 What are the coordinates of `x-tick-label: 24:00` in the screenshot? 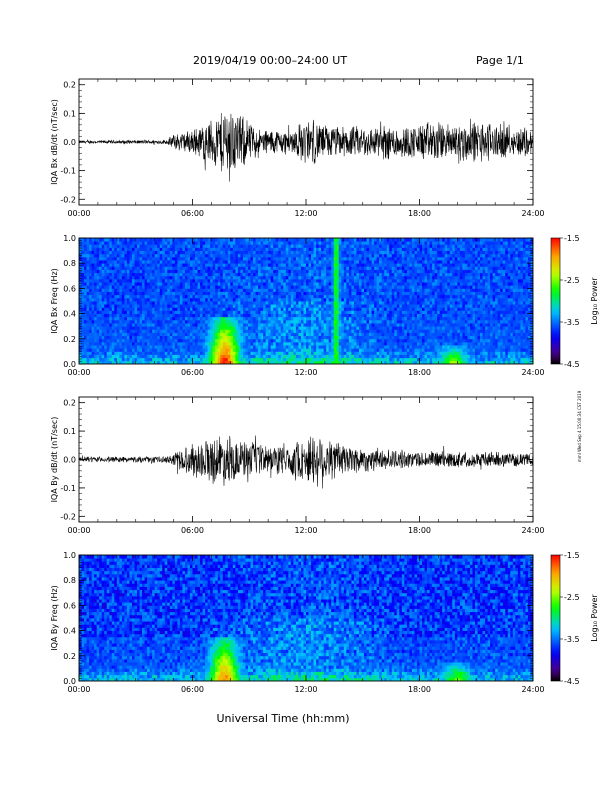 It's located at (532, 213).